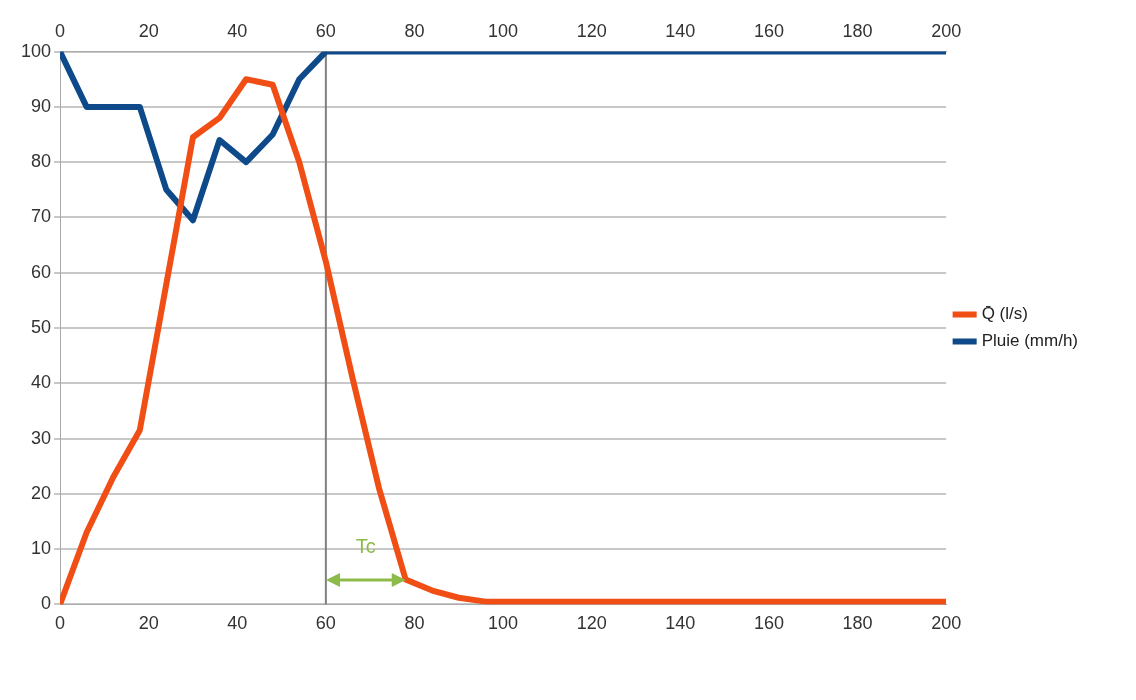  Describe the element at coordinates (857, 30) in the screenshot. I see `x2-tick-label: 180` at that location.